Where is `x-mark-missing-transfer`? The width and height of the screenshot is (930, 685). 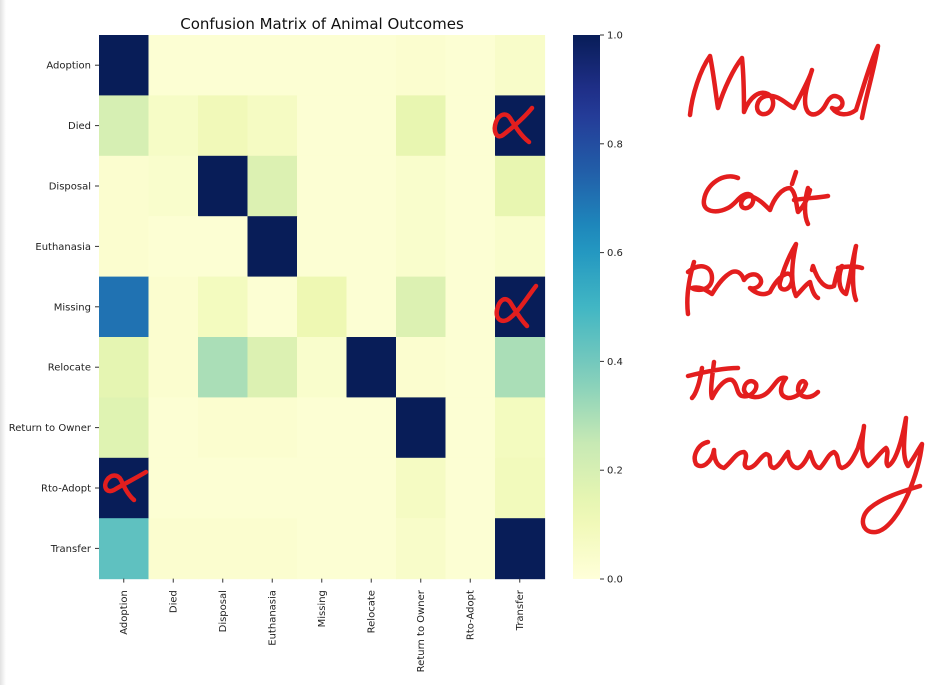 x-mark-missing-transfer is located at coordinates (516, 306).